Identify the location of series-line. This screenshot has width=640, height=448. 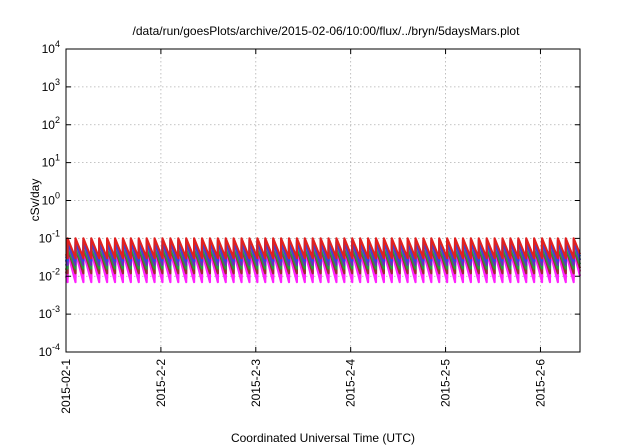
(323, 248).